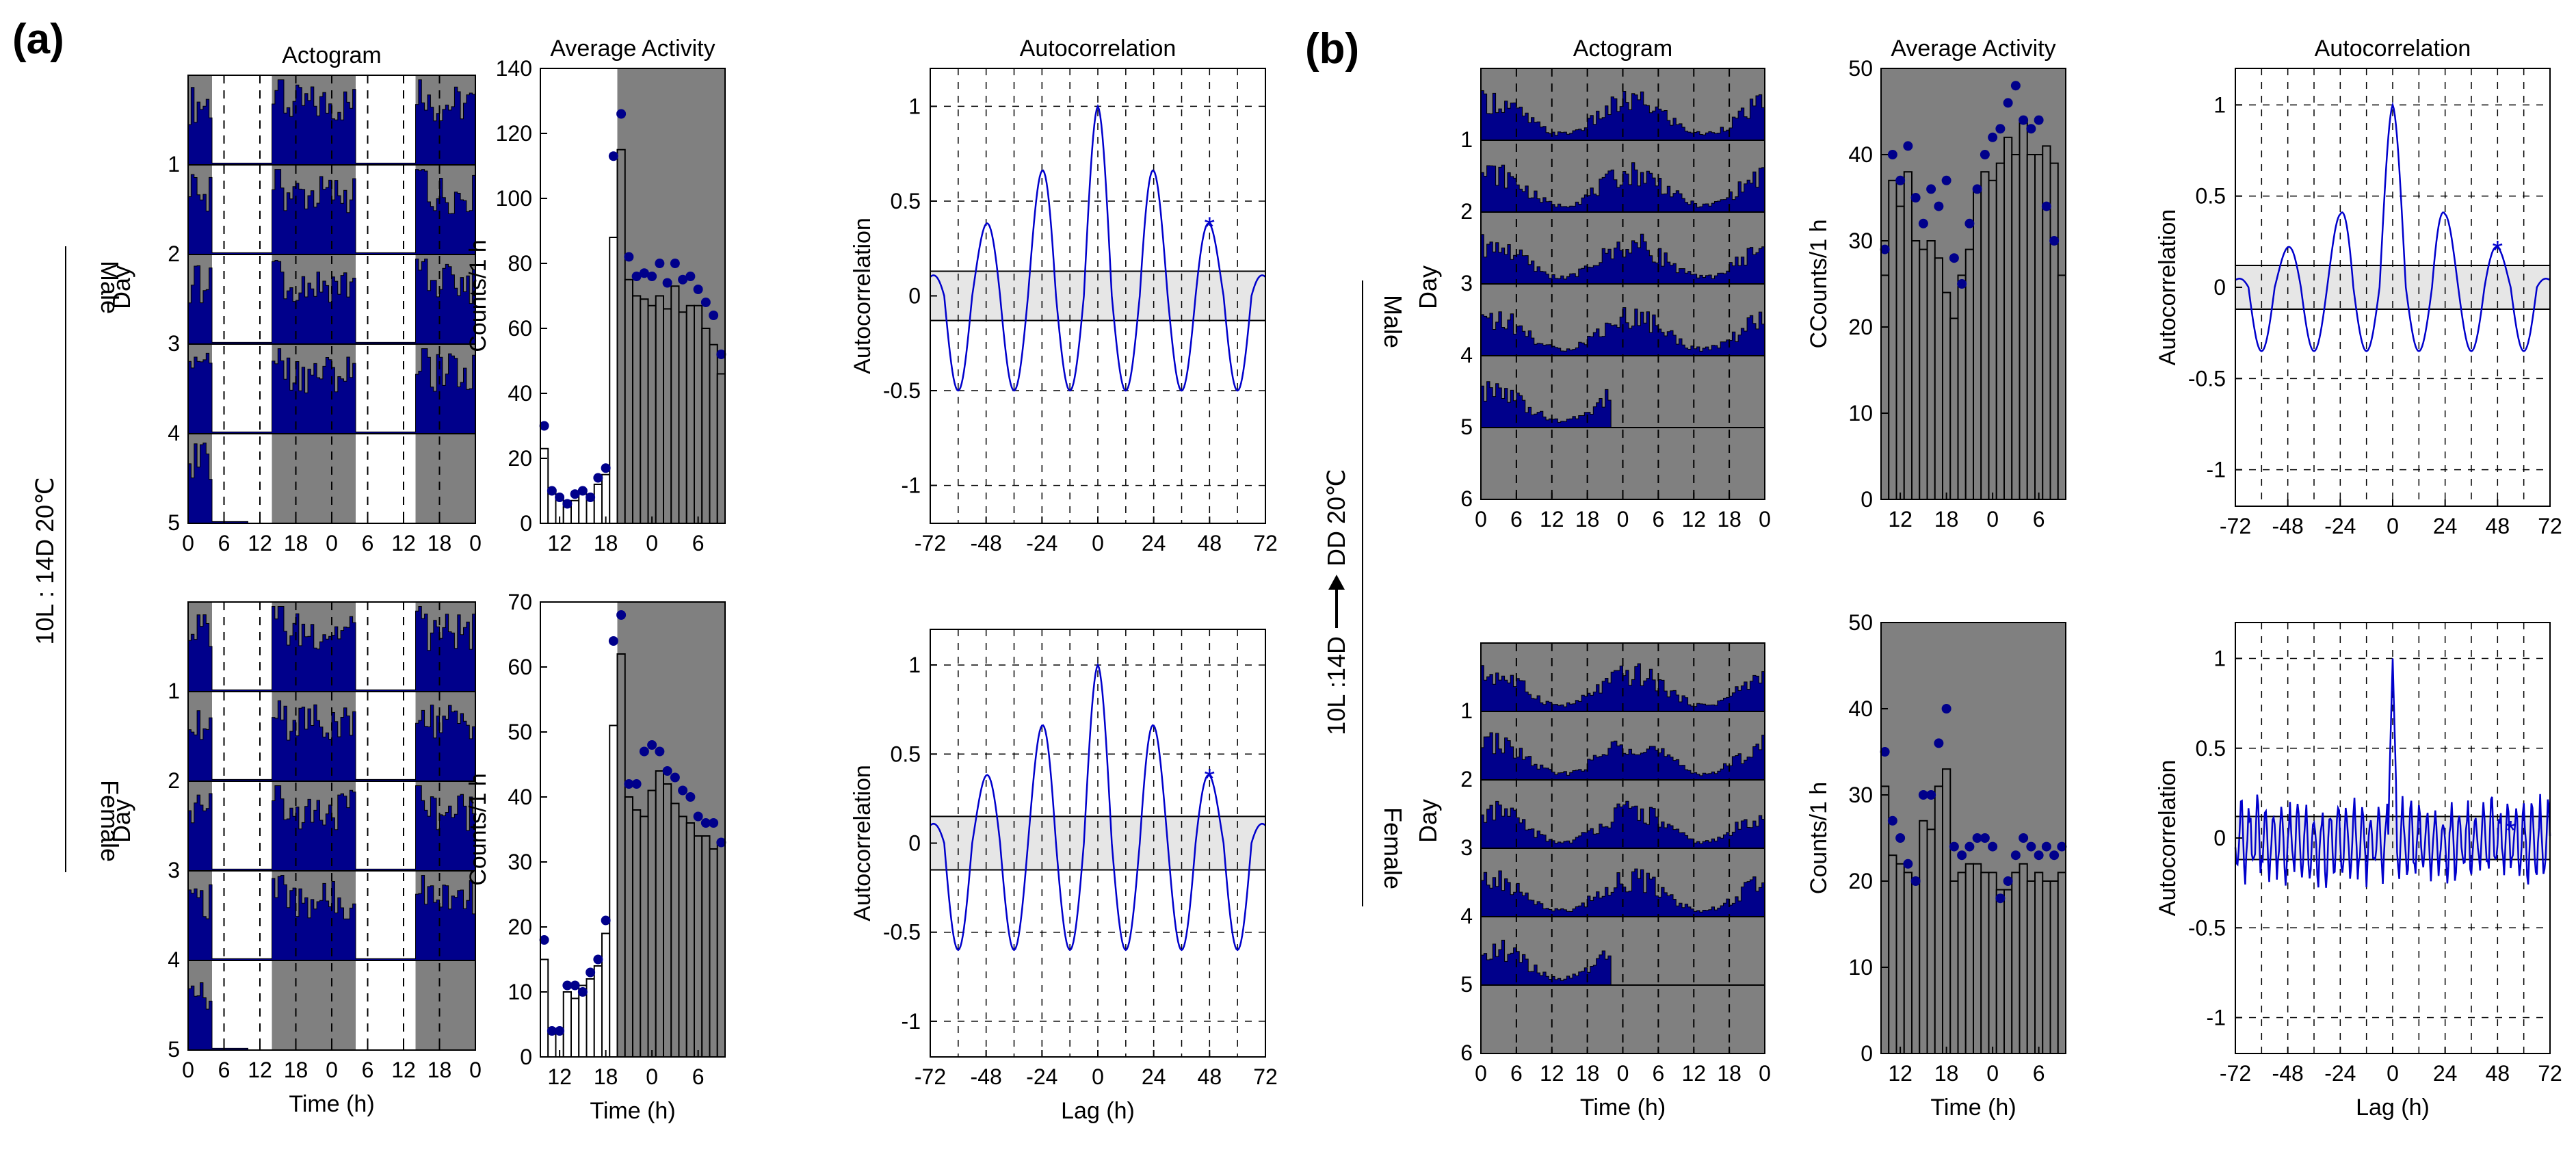 The width and height of the screenshot is (2576, 1152). What do you see at coordinates (174, 343) in the screenshot?
I see `a-male-actogram-day-label: 3` at bounding box center [174, 343].